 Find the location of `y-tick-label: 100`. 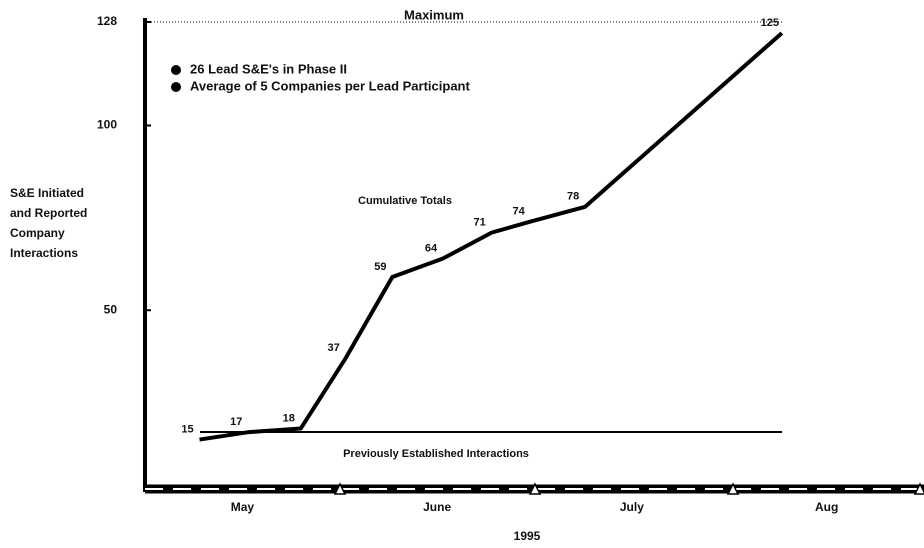

y-tick-label: 100 is located at coordinates (107, 125).